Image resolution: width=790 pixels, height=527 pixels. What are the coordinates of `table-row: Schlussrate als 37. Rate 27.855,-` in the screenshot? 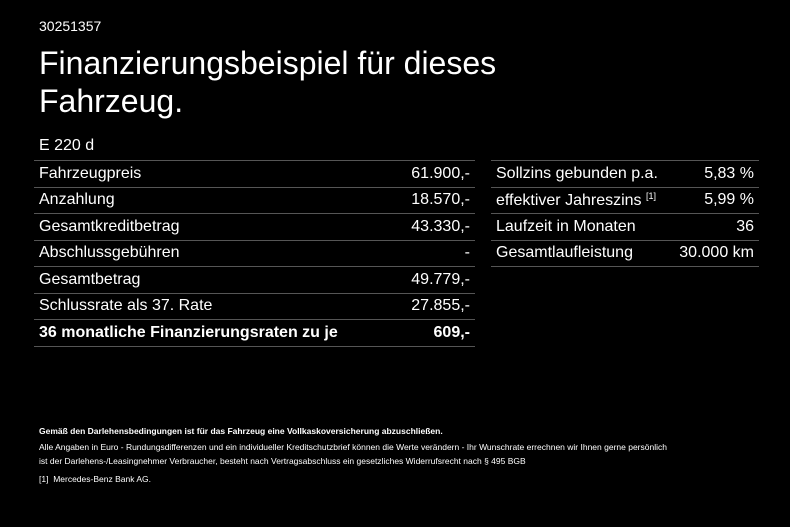 It's located at (254, 306).